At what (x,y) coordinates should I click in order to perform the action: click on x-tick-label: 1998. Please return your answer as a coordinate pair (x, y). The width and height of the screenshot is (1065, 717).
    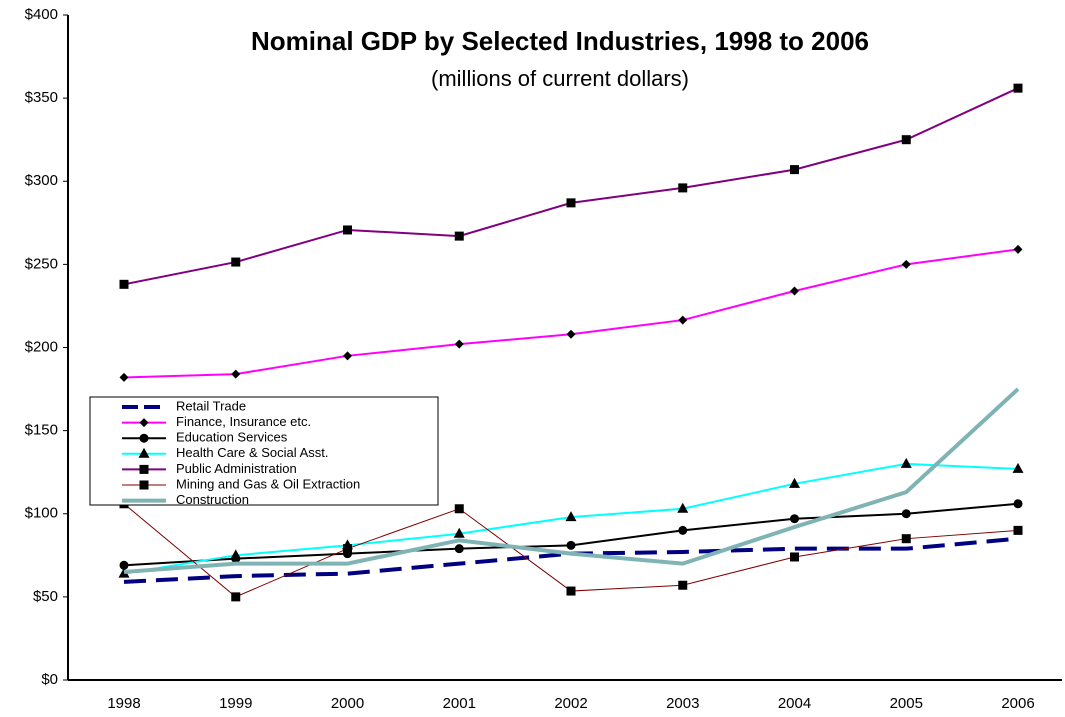
    Looking at the image, I should click on (123, 703).